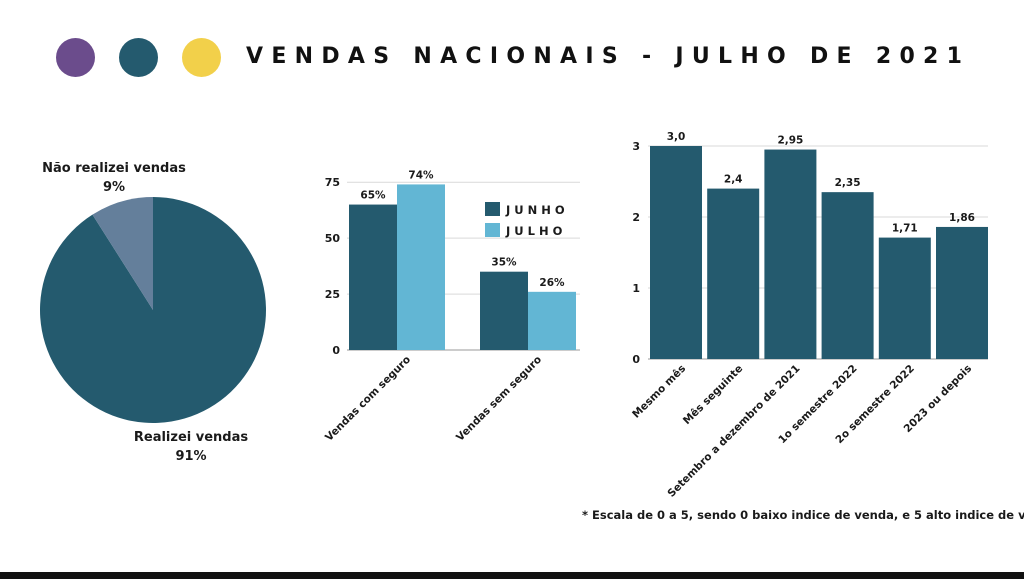 The image size is (1024, 579). What do you see at coordinates (535, 231) in the screenshot?
I see `legend-label-julho: JULHO` at bounding box center [535, 231].